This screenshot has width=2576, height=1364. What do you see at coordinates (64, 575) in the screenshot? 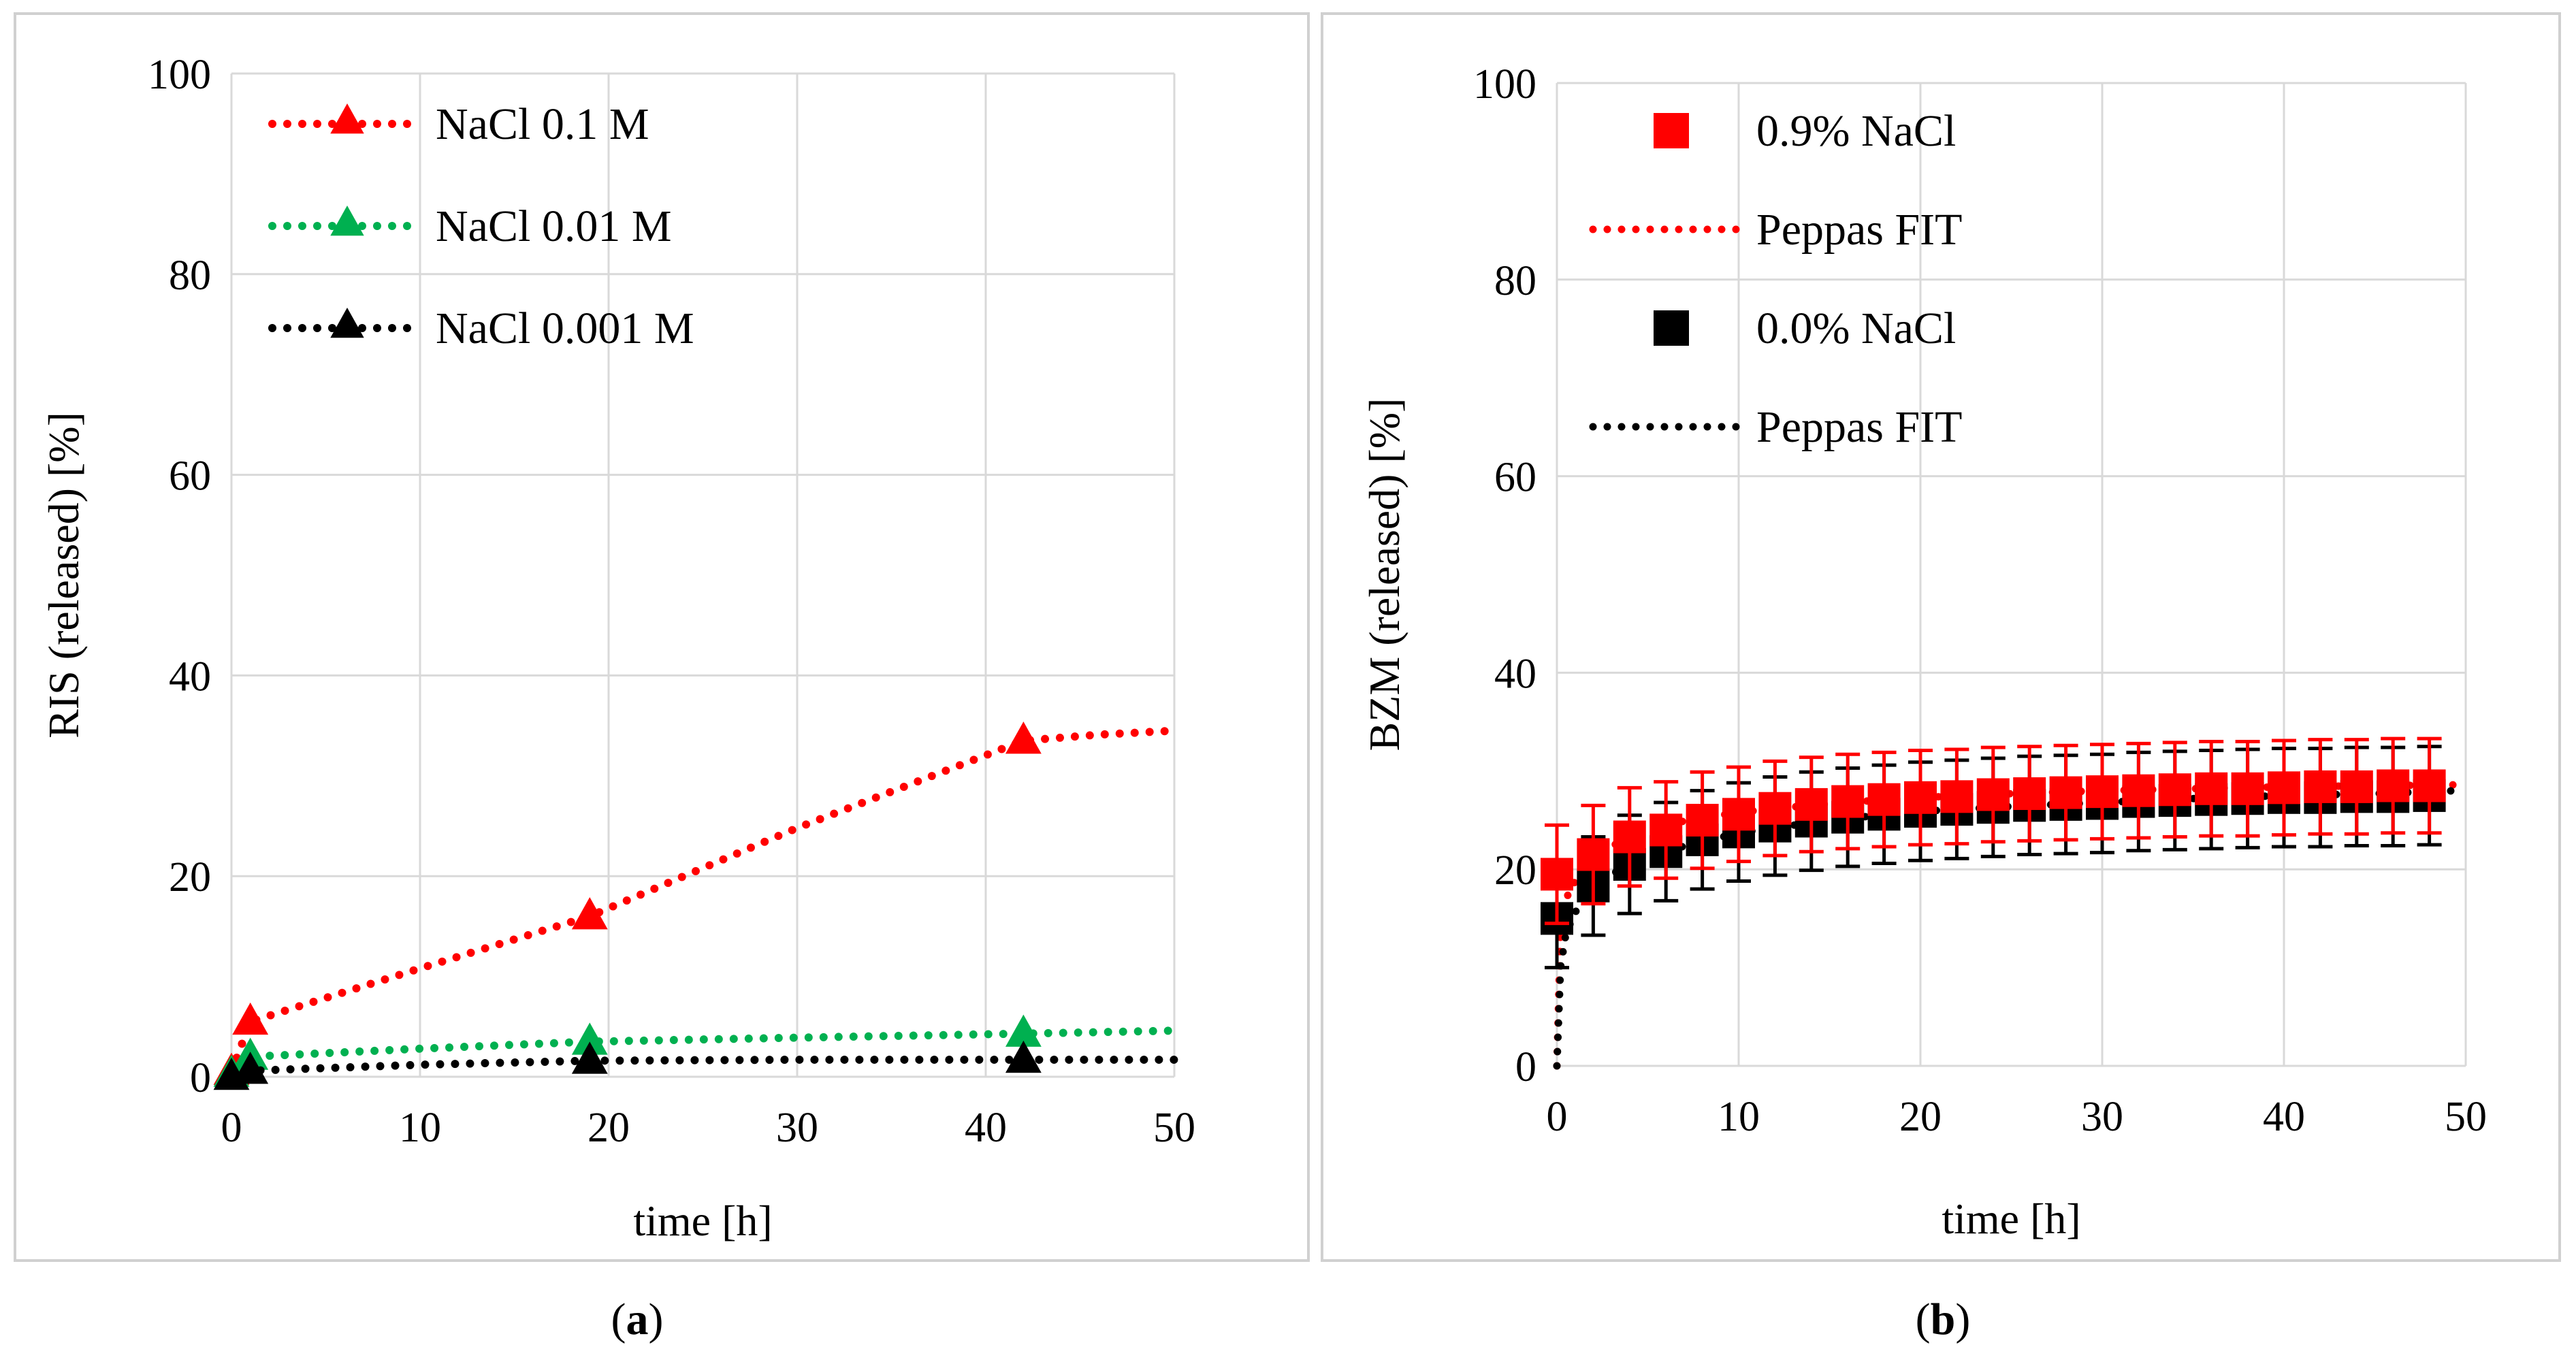
I see `y-axis-label: RIS (released) [%]` at bounding box center [64, 575].